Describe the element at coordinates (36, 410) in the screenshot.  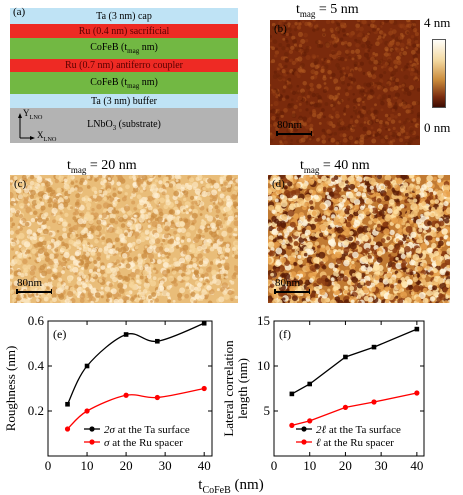
I see `y-tick-label: 0.2` at that location.